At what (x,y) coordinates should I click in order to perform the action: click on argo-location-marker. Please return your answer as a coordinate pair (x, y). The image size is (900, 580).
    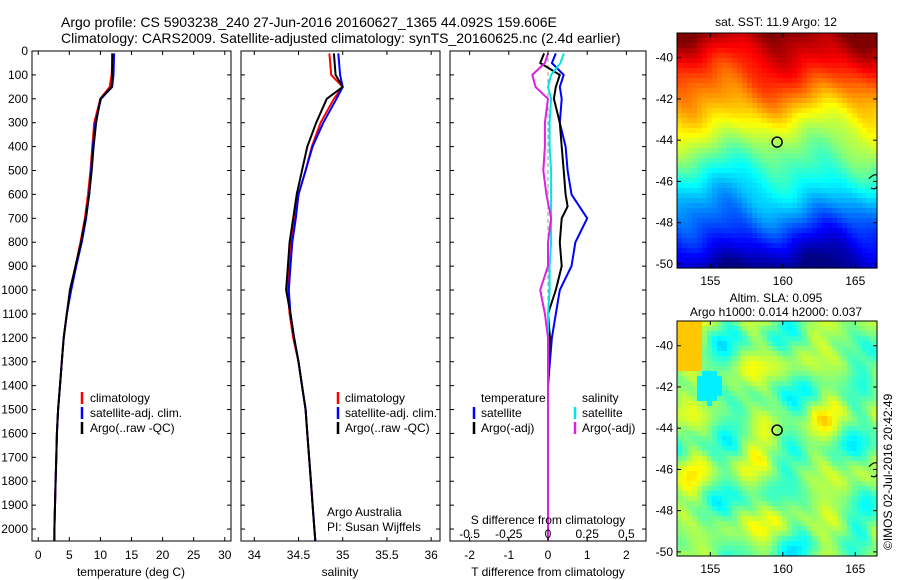
    Looking at the image, I should click on (777, 430).